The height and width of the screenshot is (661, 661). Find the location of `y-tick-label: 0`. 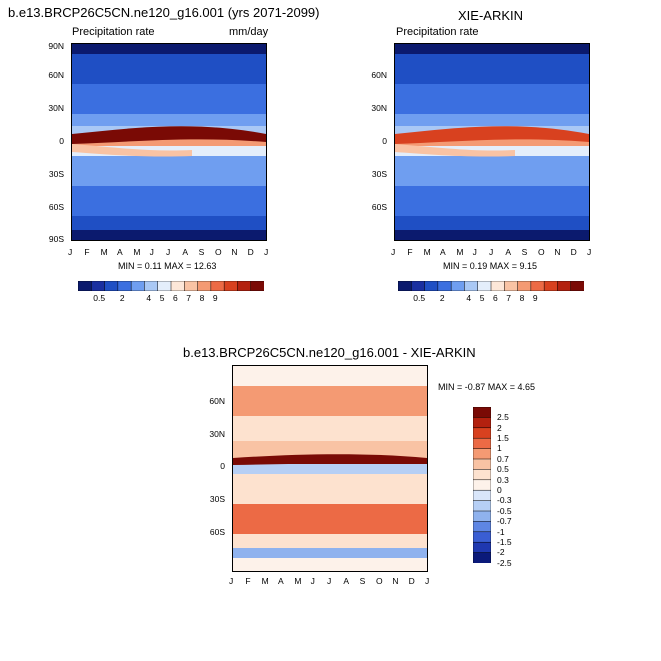

y-tick-label: 0 is located at coordinates (222, 466).